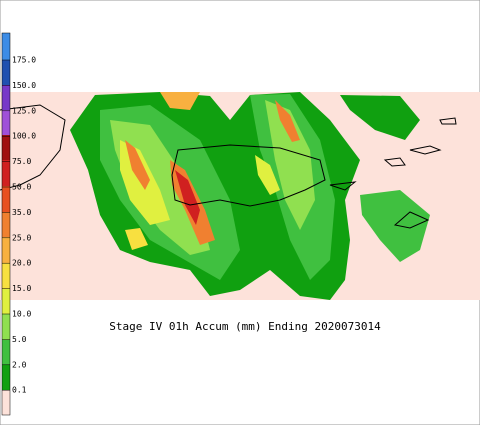 The width and height of the screenshot is (480, 425). I want to click on colorbar-label: 15.0, so click(21, 288).